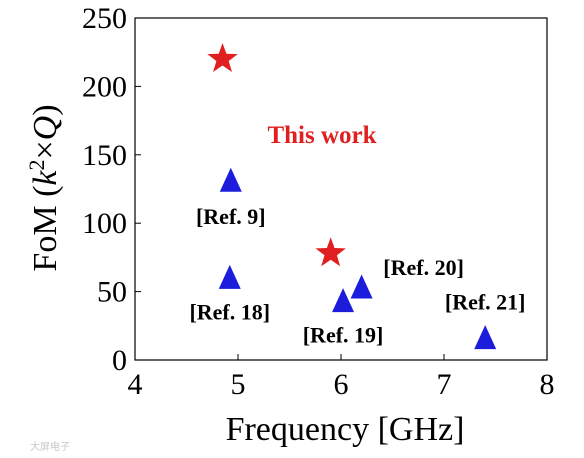  I want to click on ref-label: [Ref. 20], so click(423, 267).